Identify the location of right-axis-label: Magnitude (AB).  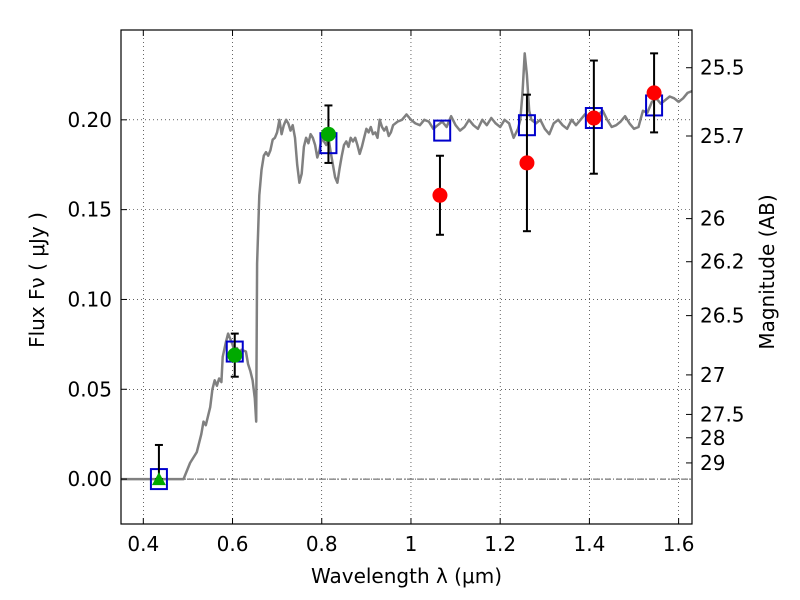
(767, 271).